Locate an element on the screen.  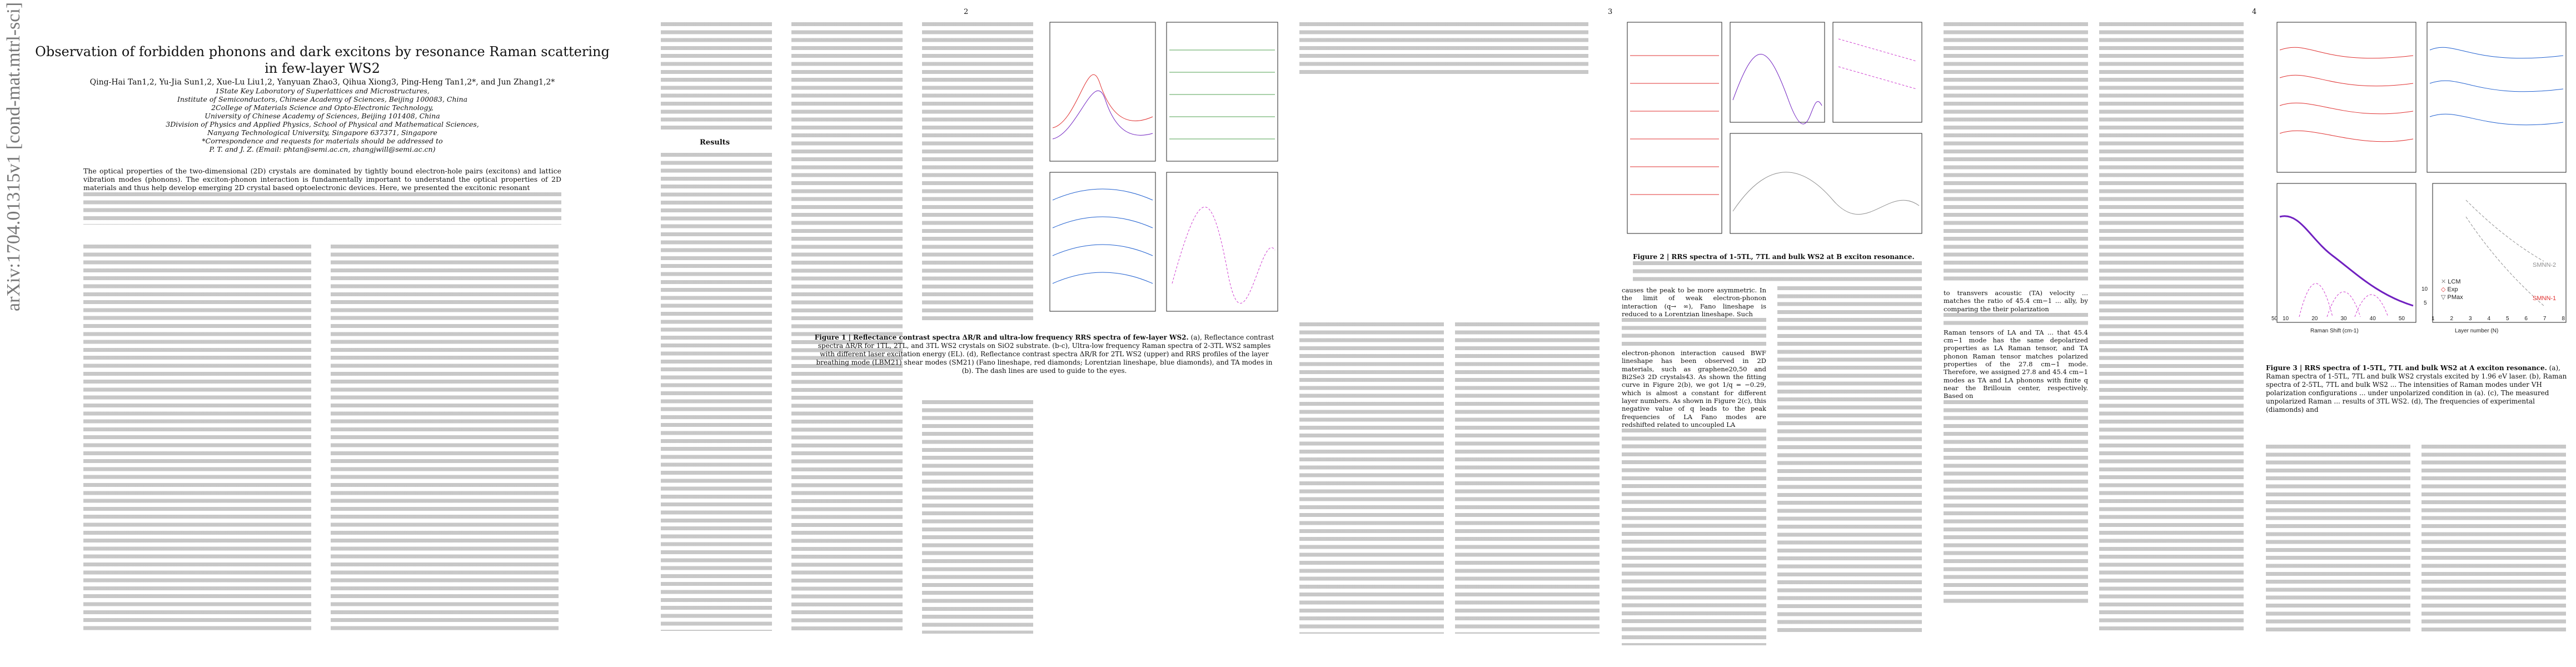
tick-label: 8 is located at coordinates (2563, 319).